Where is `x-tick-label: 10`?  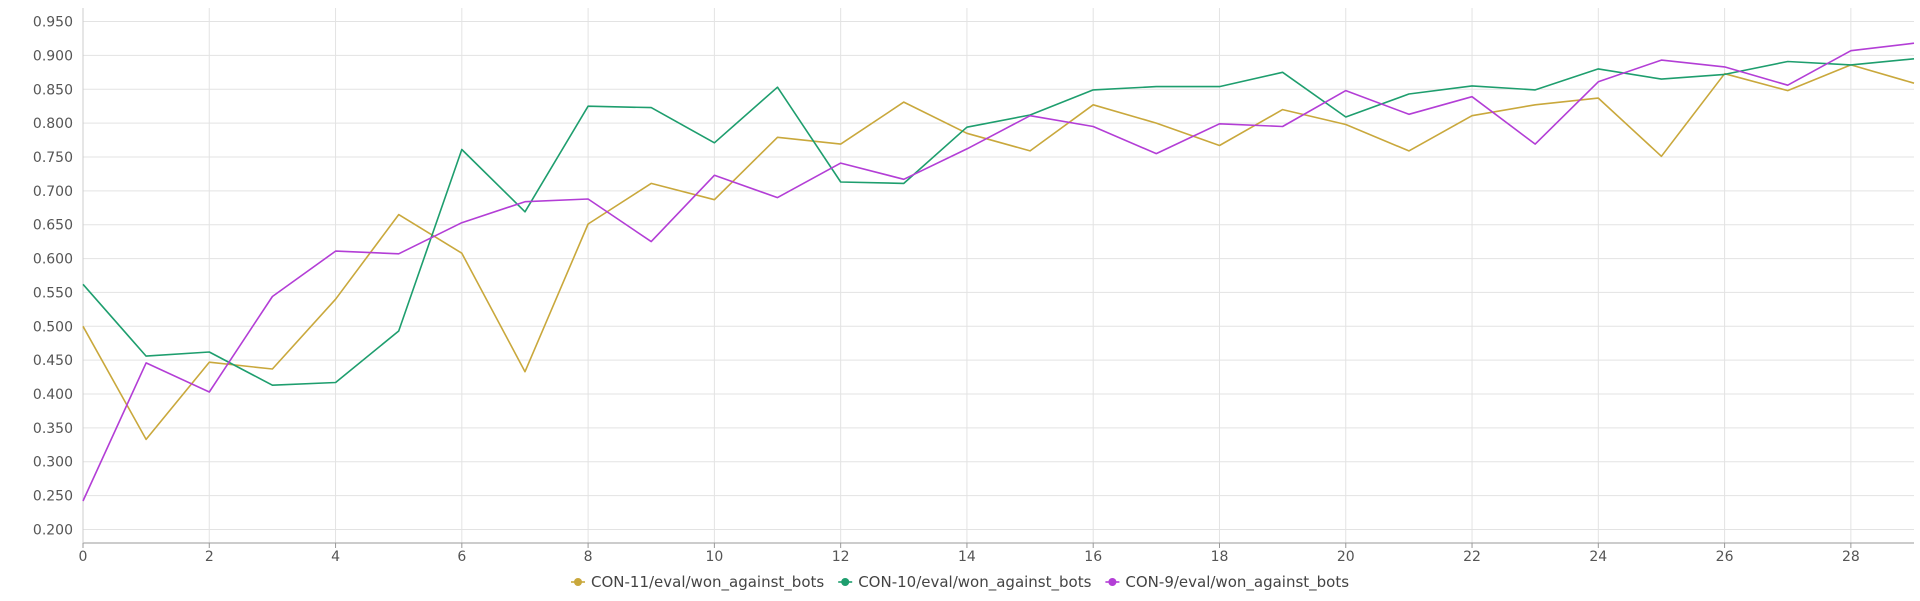 x-tick-label: 10 is located at coordinates (714, 557).